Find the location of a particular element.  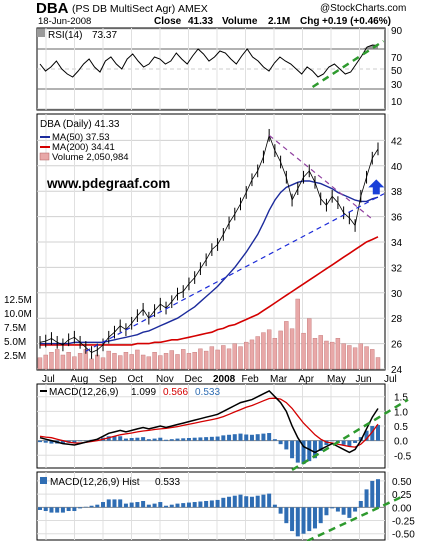

rsi-grid is located at coordinates (213, 69).